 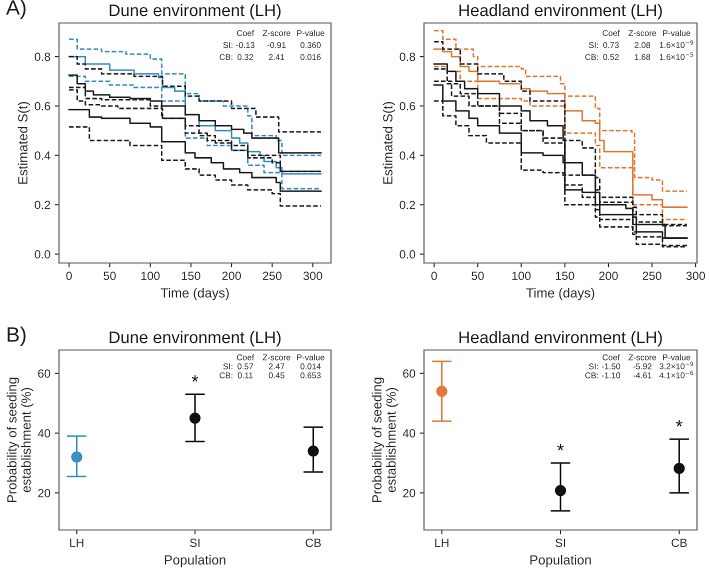 I want to click on annotation: 0.32, so click(x=246, y=57).